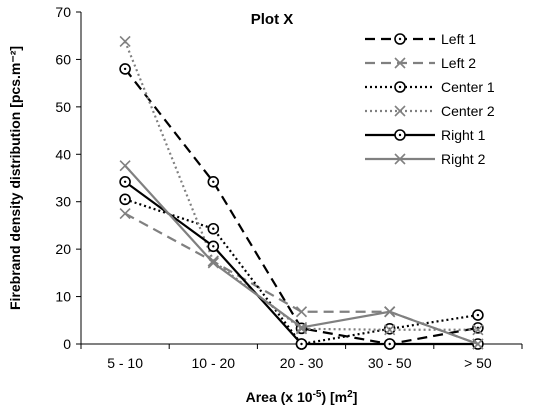 This screenshot has width=541, height=413. I want to click on legend-label: Center 1, so click(468, 87).